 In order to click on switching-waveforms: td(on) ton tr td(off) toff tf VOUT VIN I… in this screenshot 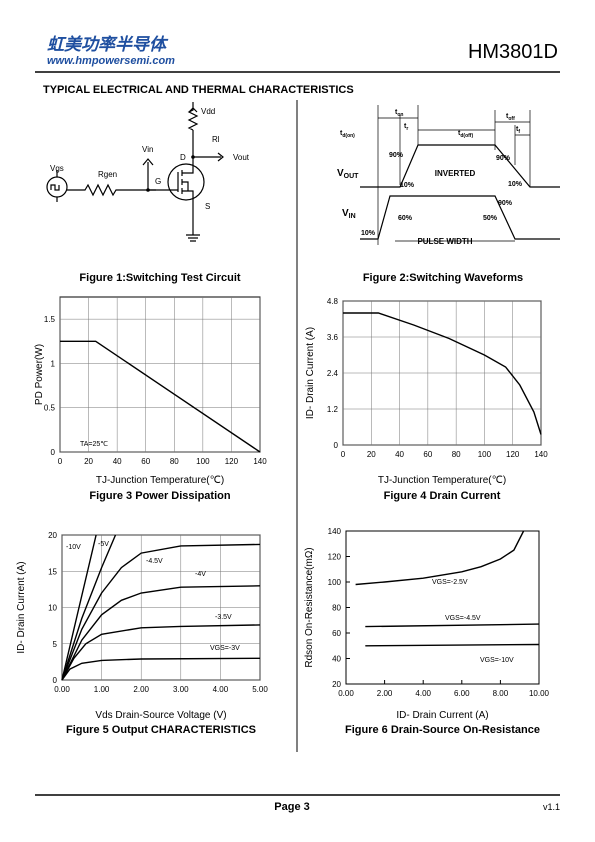, I will do `click(448, 175)`.